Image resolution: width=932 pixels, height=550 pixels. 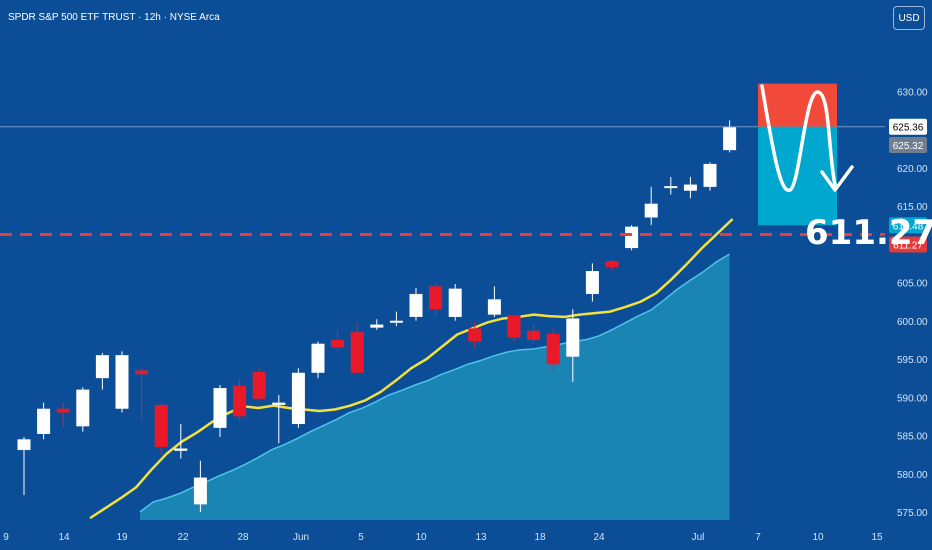 What do you see at coordinates (540, 537) in the screenshot?
I see `time-axis-label: 18` at bounding box center [540, 537].